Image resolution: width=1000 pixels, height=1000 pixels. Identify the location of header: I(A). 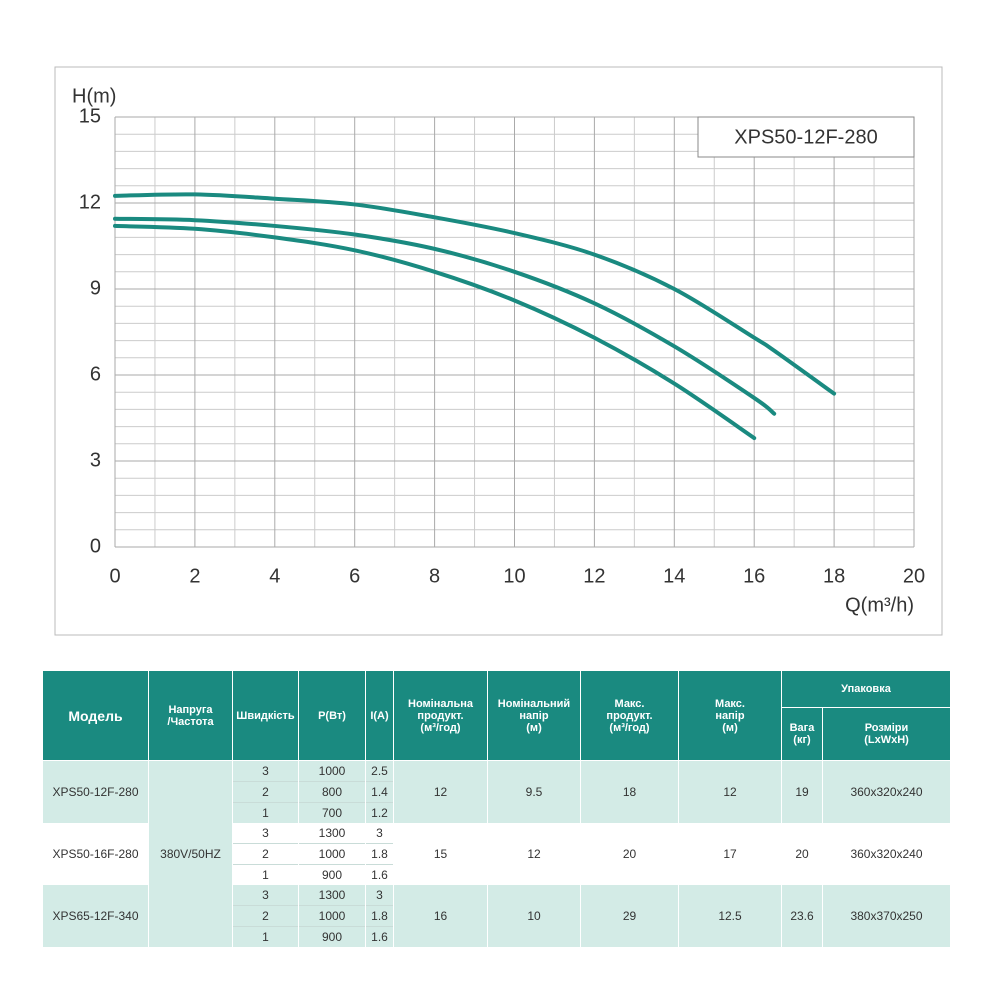
(379, 715).